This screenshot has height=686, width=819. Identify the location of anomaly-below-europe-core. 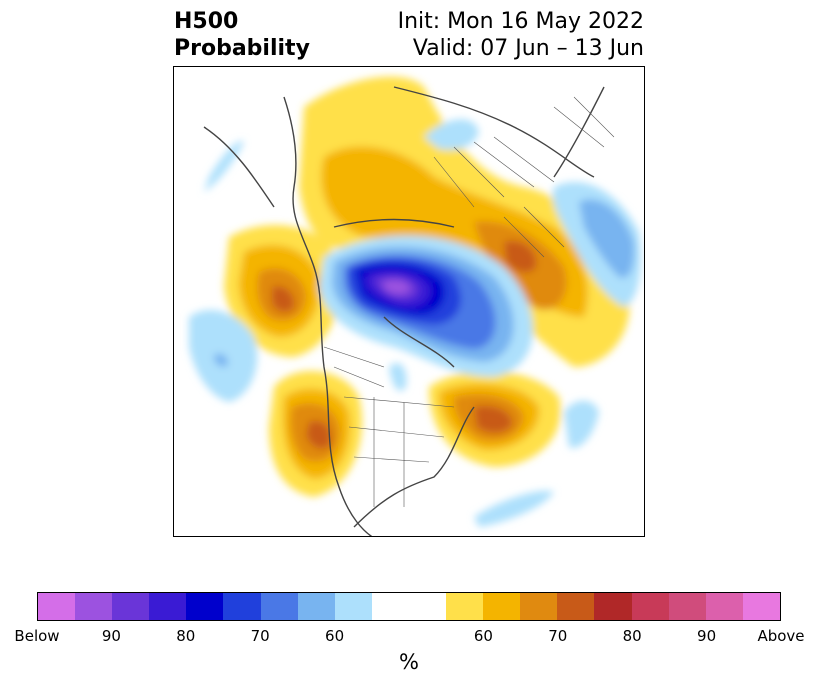
(607, 238).